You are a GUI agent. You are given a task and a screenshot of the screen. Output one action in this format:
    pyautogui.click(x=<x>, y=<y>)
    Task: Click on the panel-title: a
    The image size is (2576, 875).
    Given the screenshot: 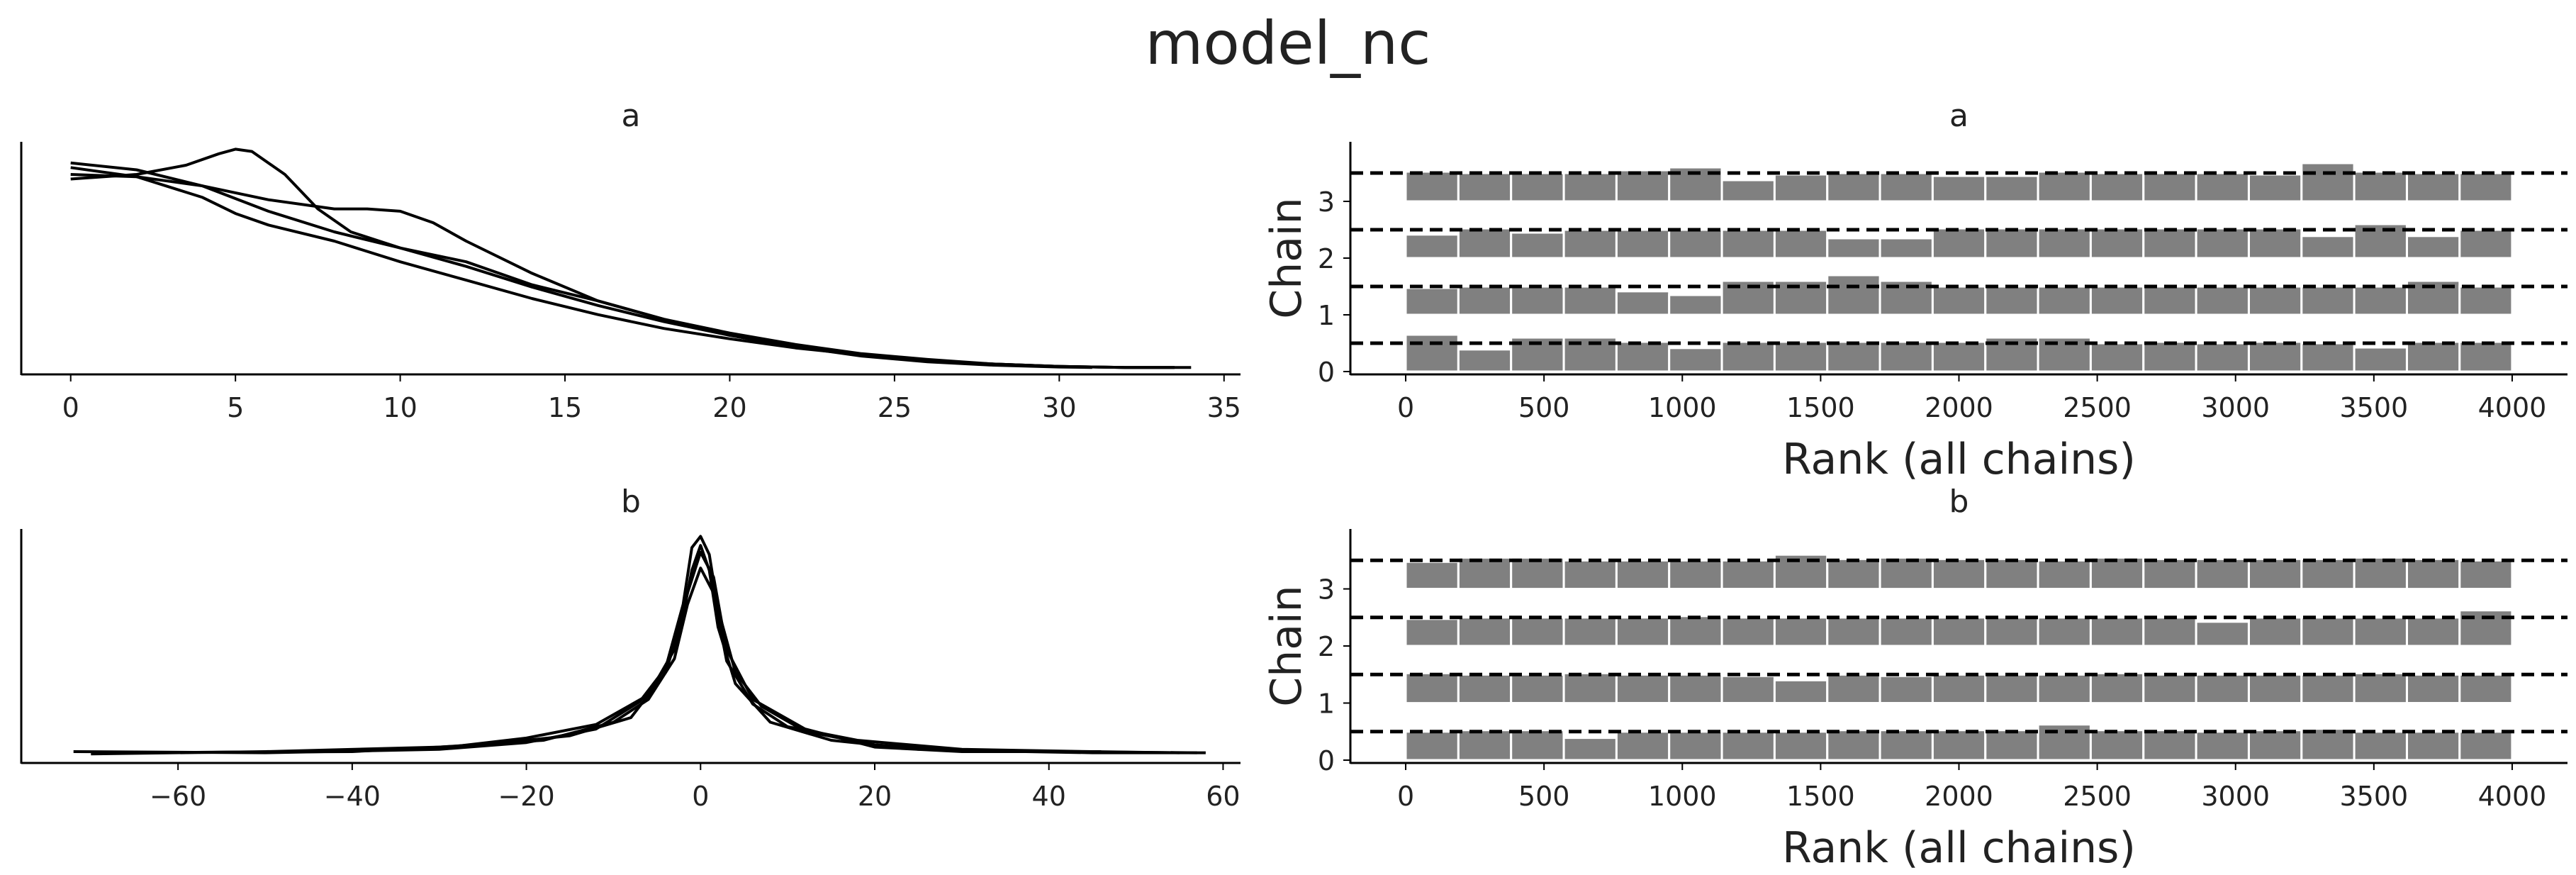 What is the action you would take?
    pyautogui.click(x=631, y=116)
    